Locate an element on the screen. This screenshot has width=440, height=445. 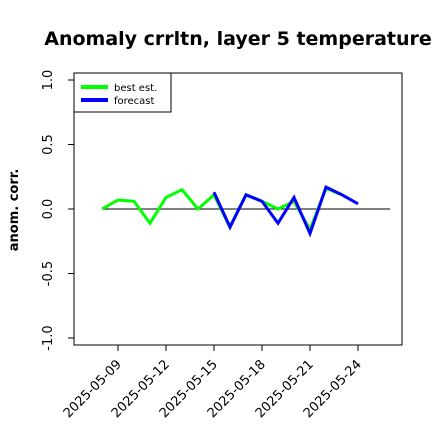
legend-label-forecast: forecast is located at coordinates (134, 101).